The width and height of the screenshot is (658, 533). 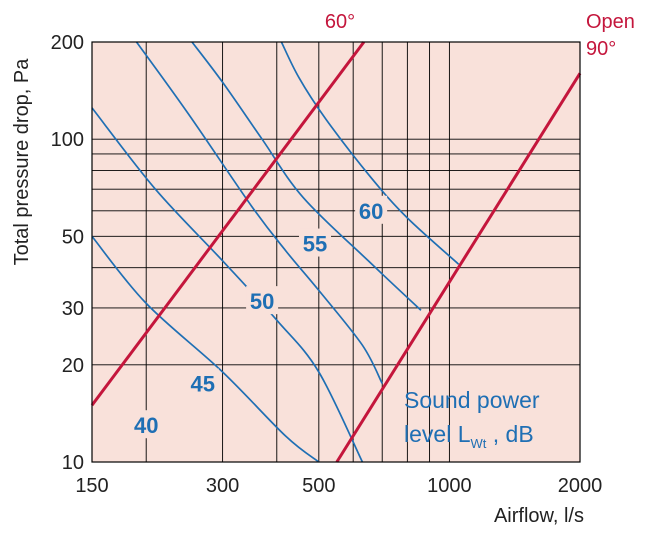 I want to click on damper-label-open-1: Open, so click(x=610, y=22).